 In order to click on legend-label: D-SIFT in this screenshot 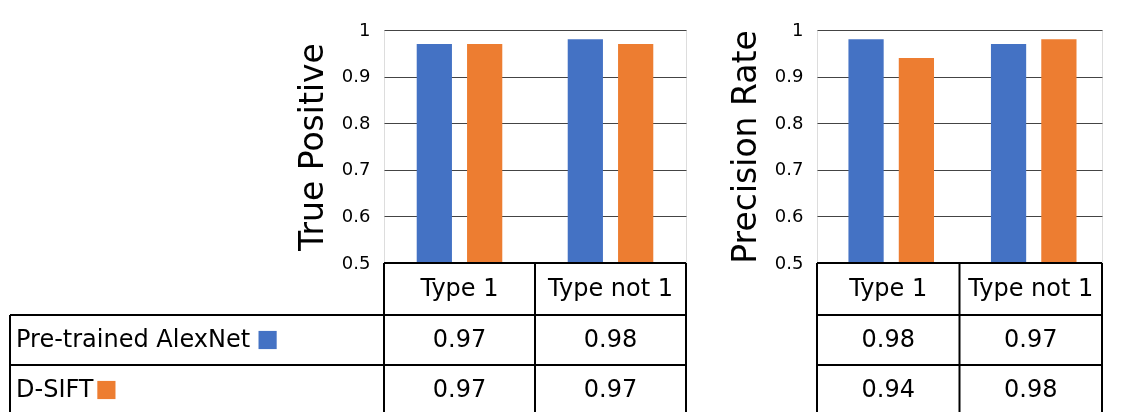, I will do `click(55, 389)`.